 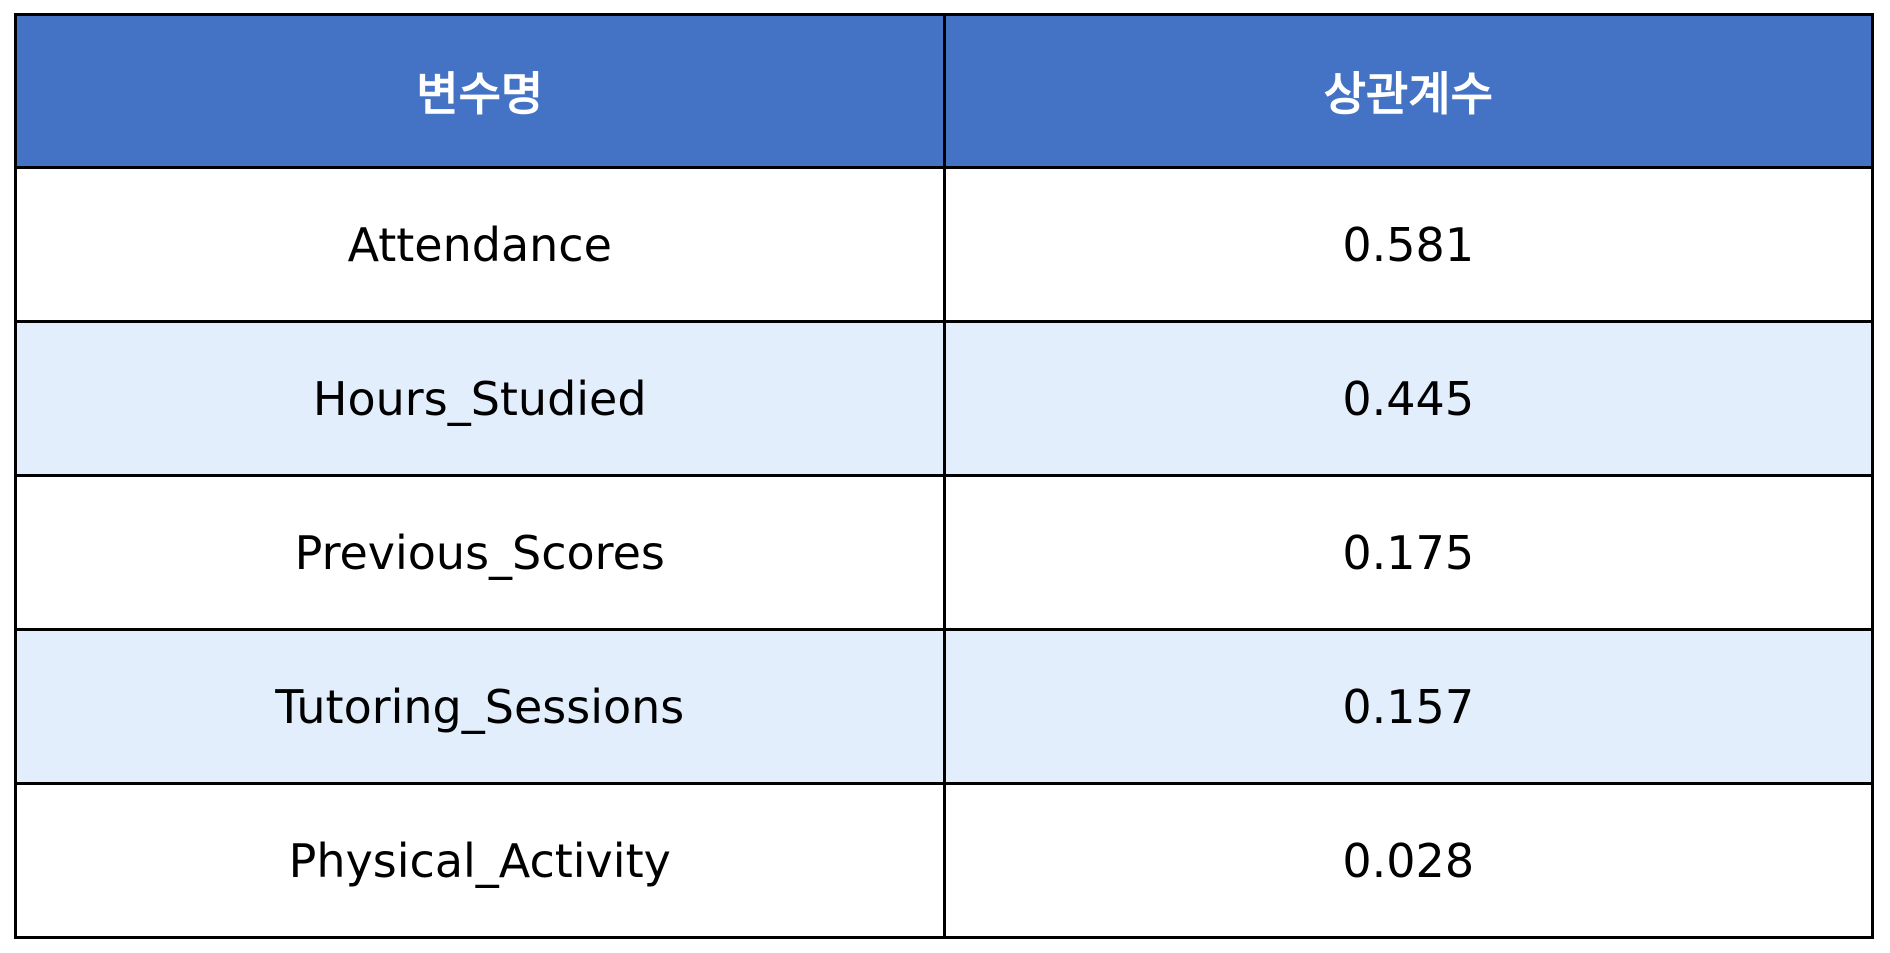 What do you see at coordinates (480, 552) in the screenshot?
I see `cell-variable: Previous_Scores` at bounding box center [480, 552].